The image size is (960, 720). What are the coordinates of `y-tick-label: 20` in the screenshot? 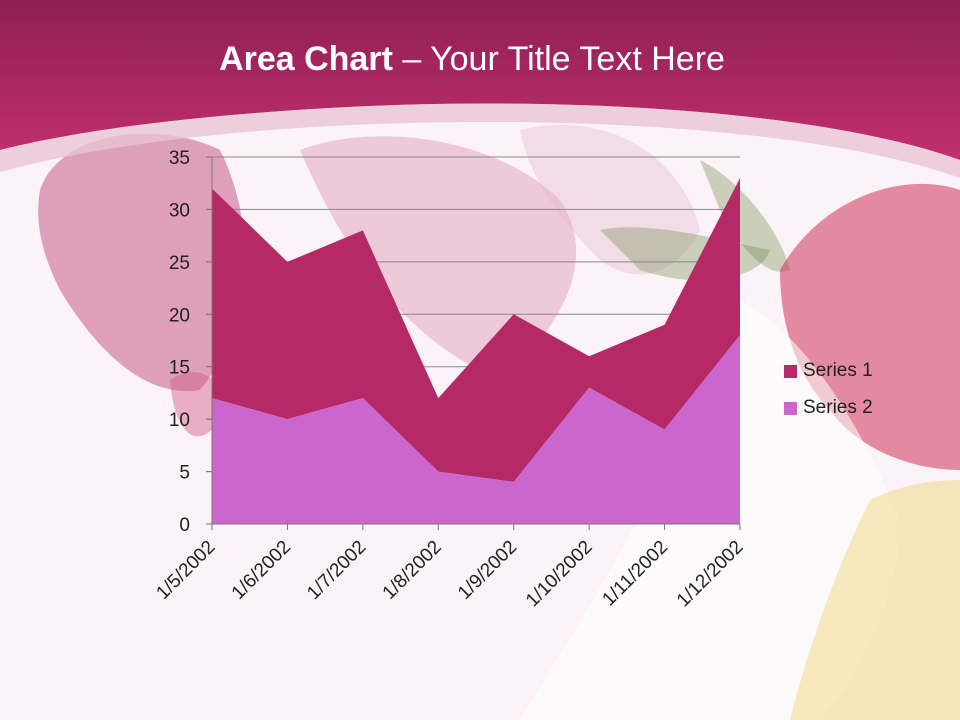 It's located at (179, 315).